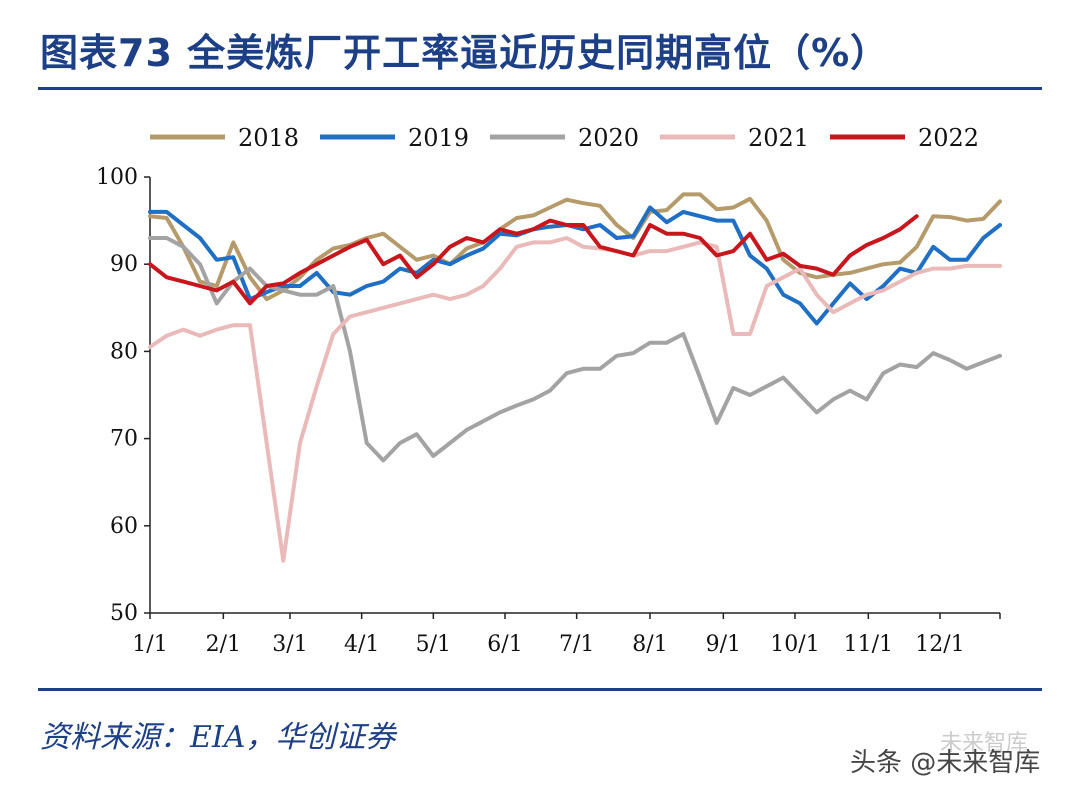 This screenshot has height=797, width=1080. I want to click on legend-label-2020: 2020, so click(608, 138).